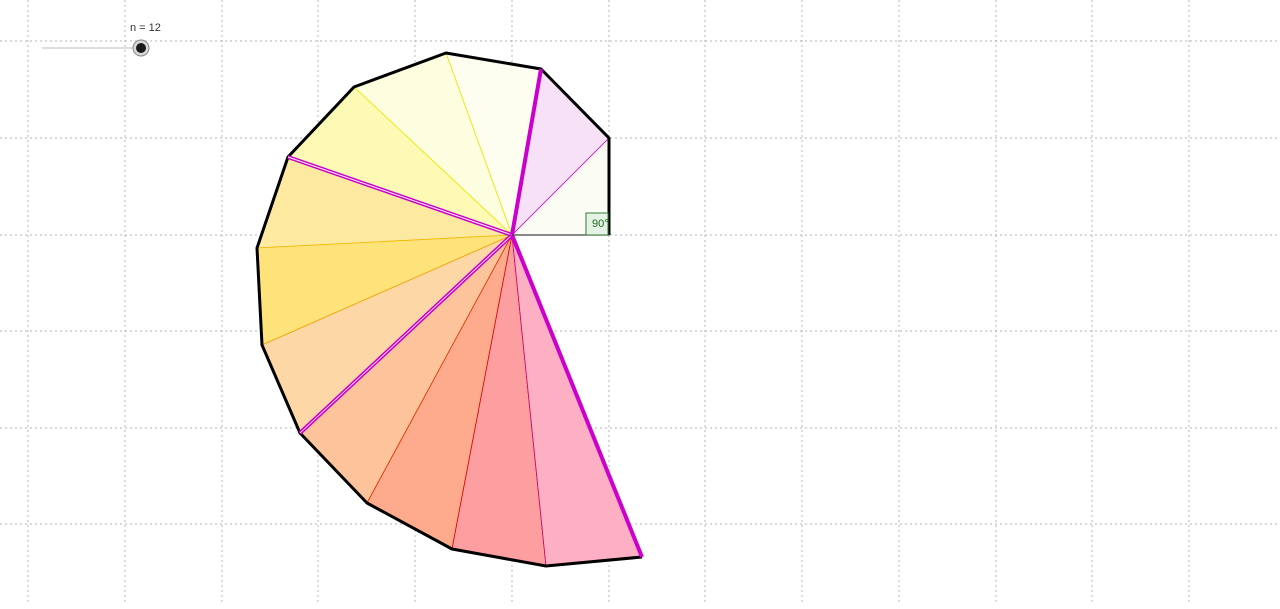  What do you see at coordinates (96, 48) in the screenshot?
I see `n-slider` at bounding box center [96, 48].